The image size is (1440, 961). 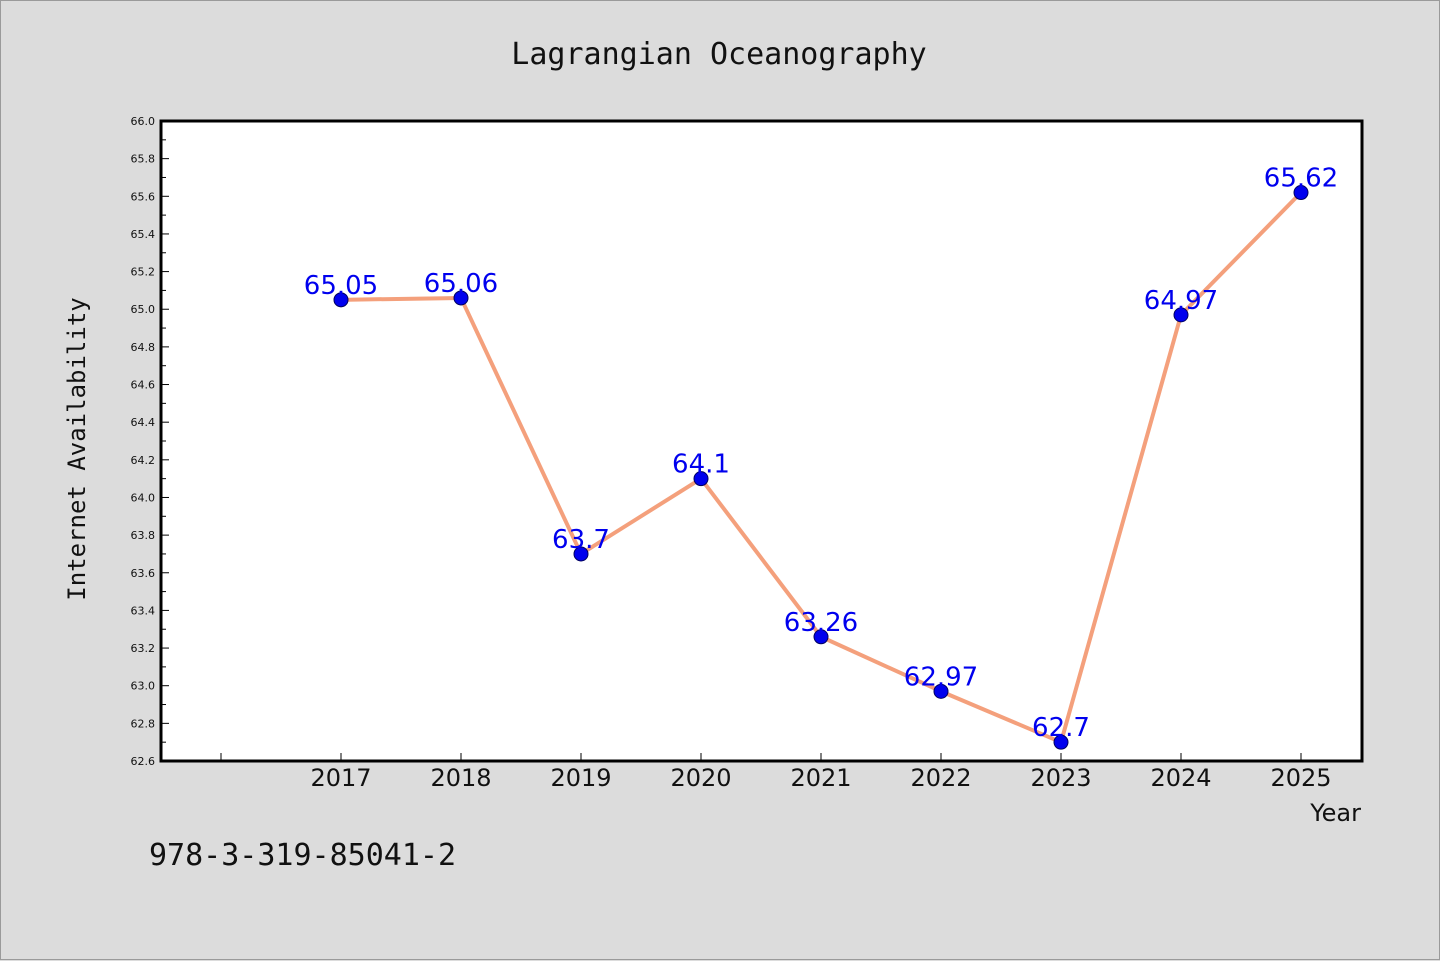 I want to click on y-tick-label: 64.6, so click(x=143, y=385).